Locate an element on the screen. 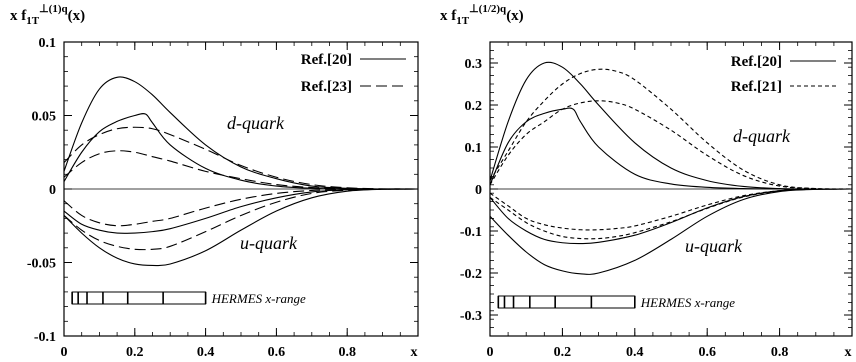 The height and width of the screenshot is (362, 856). legend-label: Ref.[21] is located at coordinates (756, 87).